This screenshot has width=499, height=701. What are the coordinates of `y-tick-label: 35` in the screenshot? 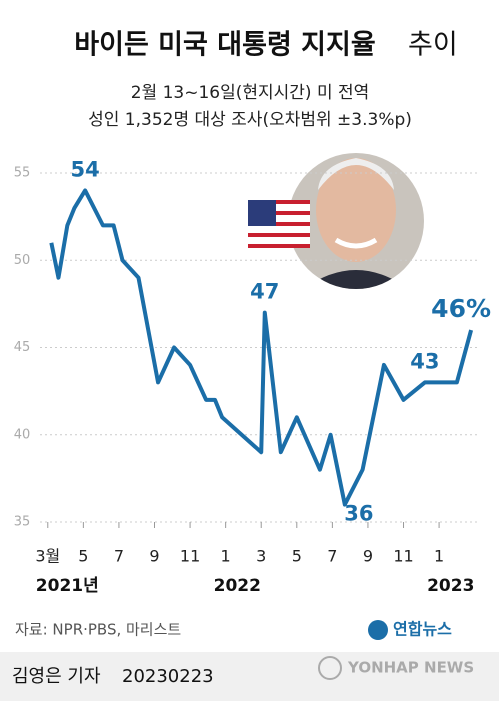 It's located at (22, 522).